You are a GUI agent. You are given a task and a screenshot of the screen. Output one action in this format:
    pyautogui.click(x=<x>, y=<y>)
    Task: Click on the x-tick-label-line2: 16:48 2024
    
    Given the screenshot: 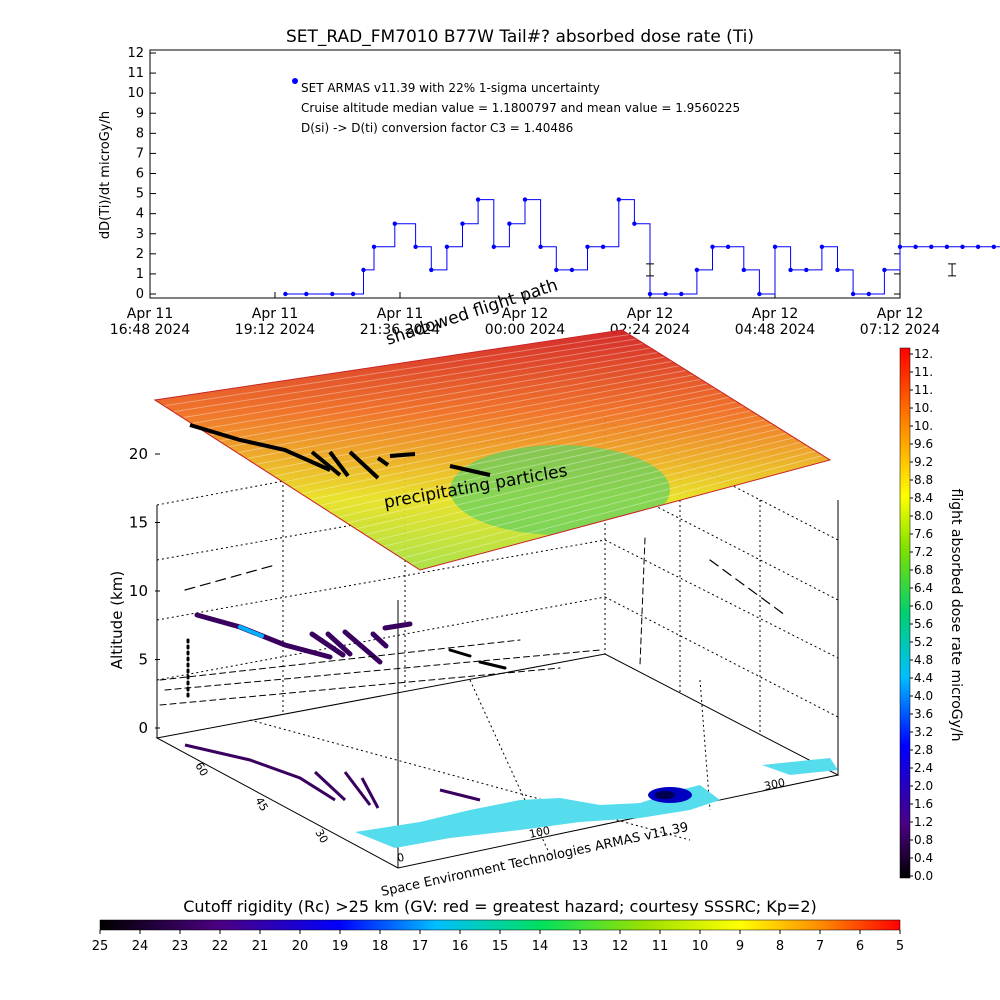 What is the action you would take?
    pyautogui.click(x=150, y=330)
    